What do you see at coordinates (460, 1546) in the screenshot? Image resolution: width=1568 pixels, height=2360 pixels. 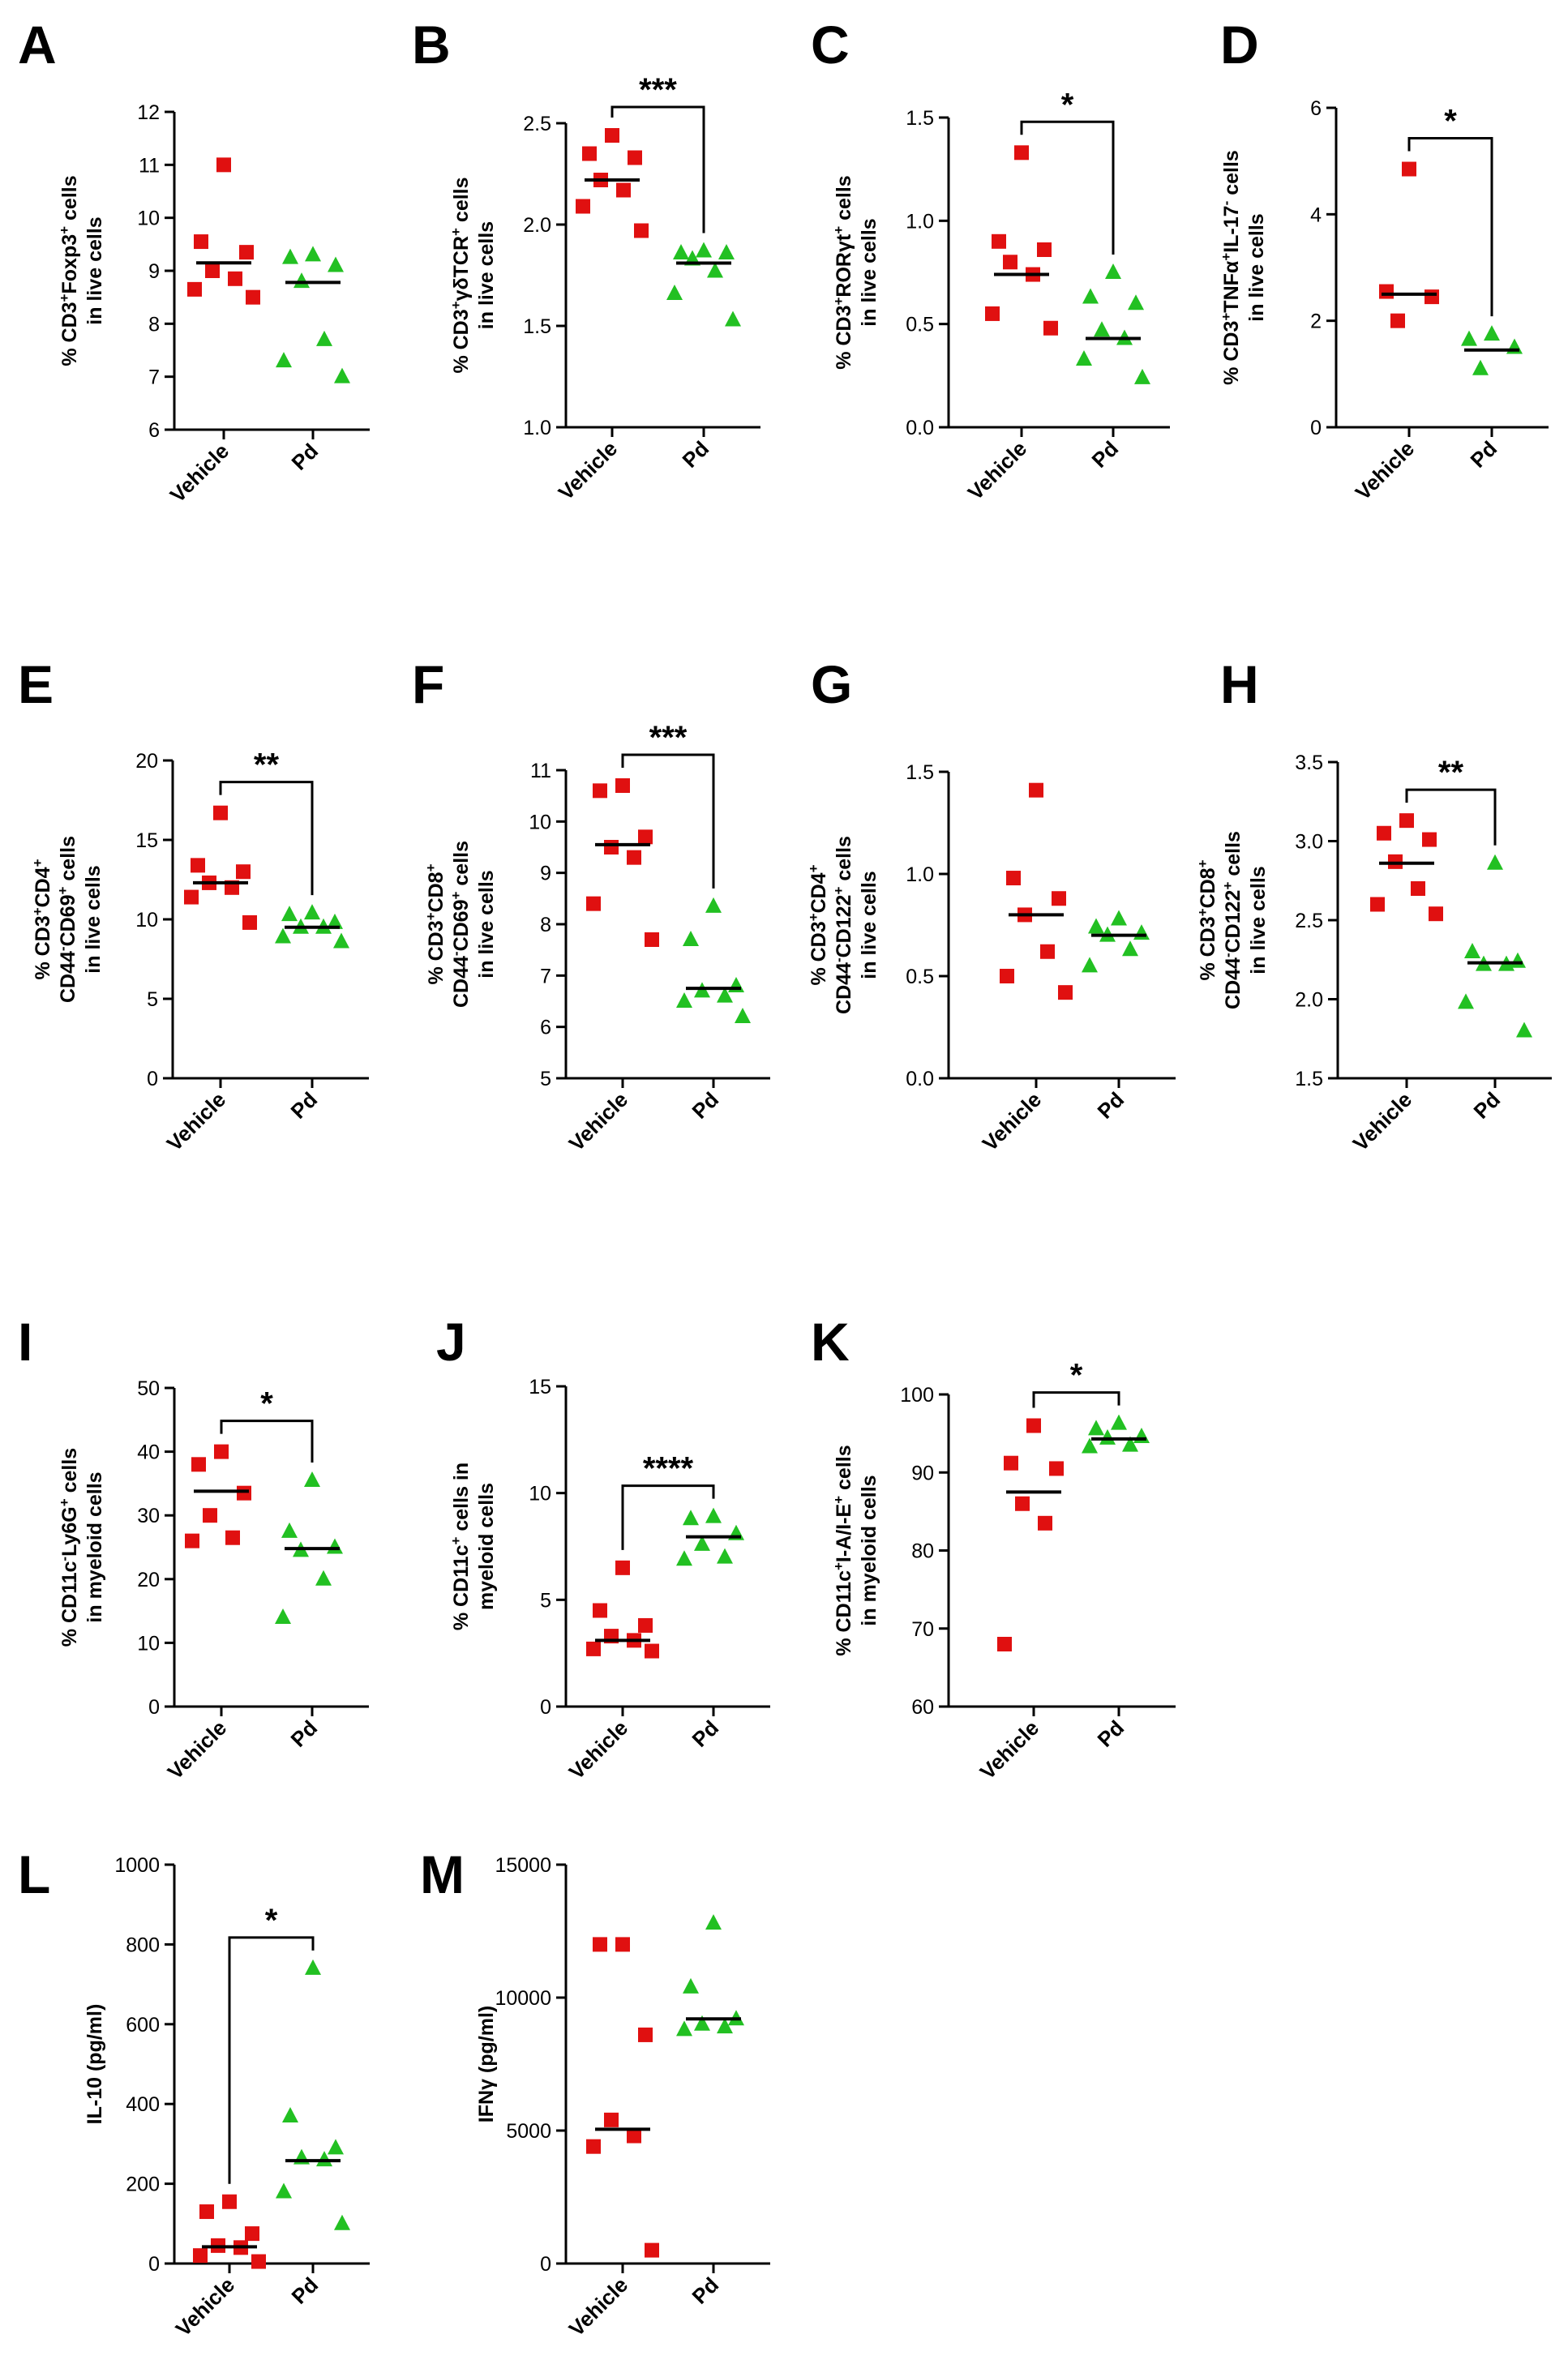 I see `y-axis-title: % CD11c+ cells in` at bounding box center [460, 1546].